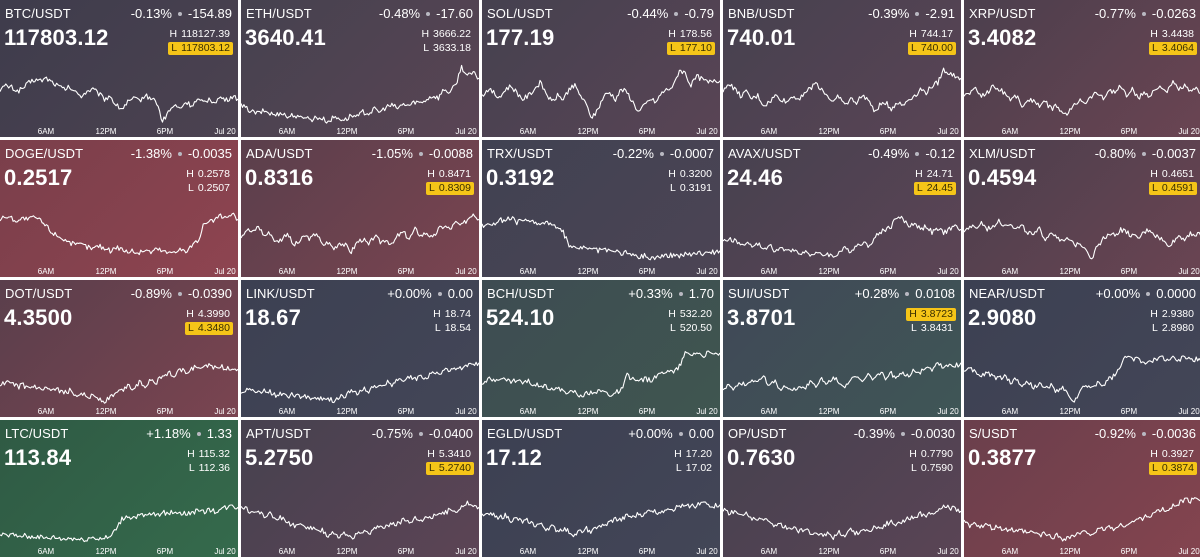 The image size is (1200, 557). Describe the element at coordinates (208, 314) in the screenshot. I see `high-price: H 4.3990` at that location.